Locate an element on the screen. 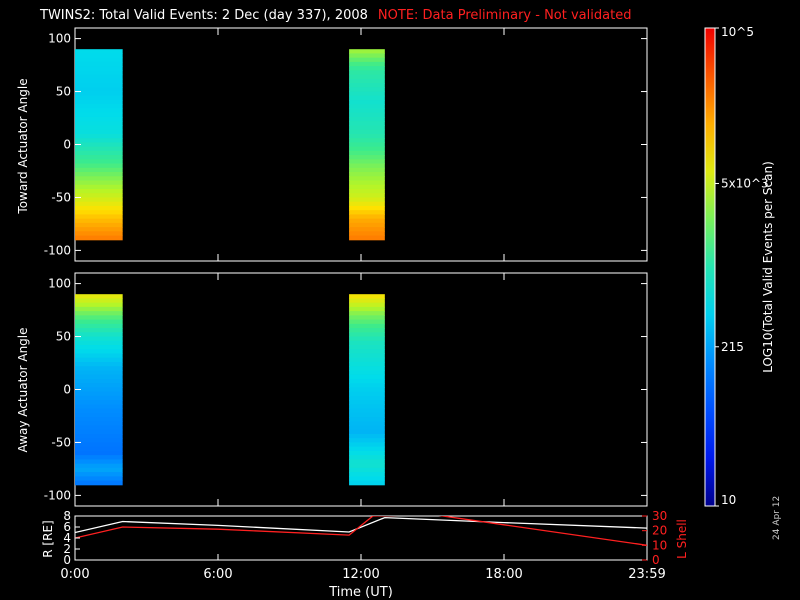  x-tick-label: 18:00 is located at coordinates (503, 574).